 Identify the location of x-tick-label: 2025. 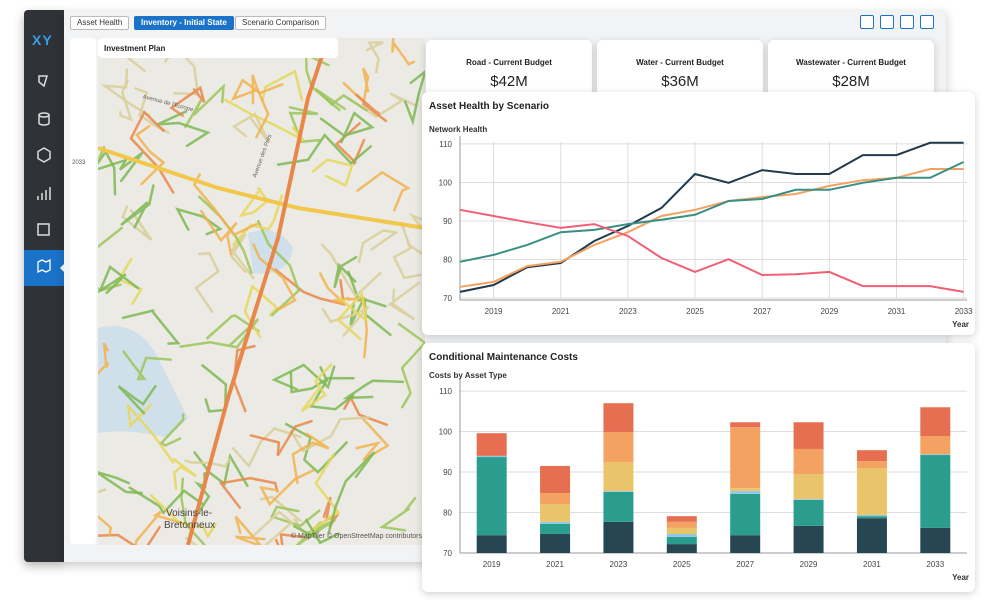
(695, 311).